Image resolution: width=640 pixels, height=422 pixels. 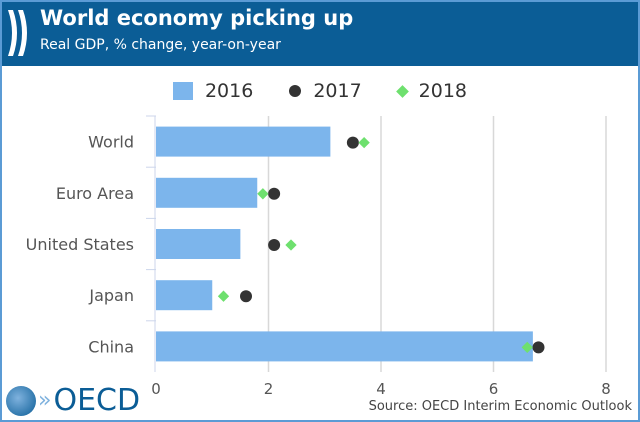 I want to click on dot-swatch-icon, so click(x=295, y=91).